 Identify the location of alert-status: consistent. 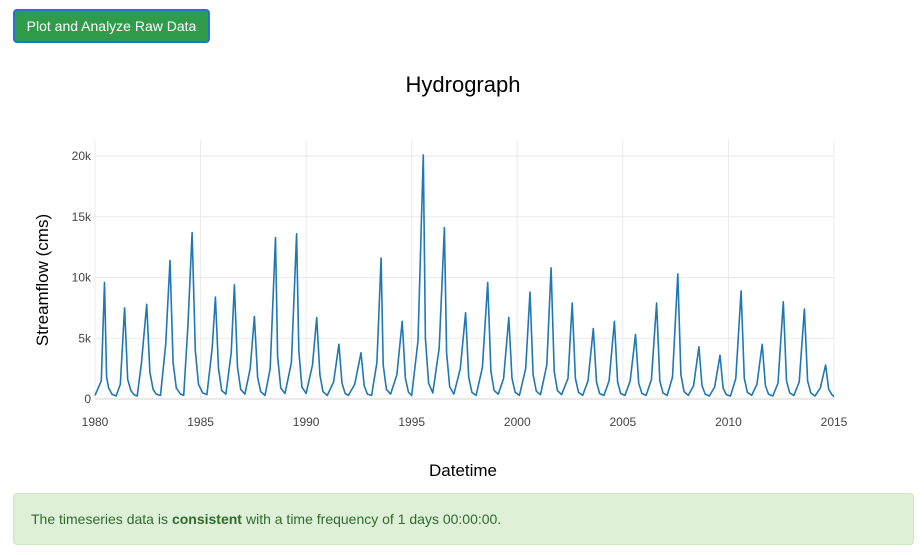
(206, 519).